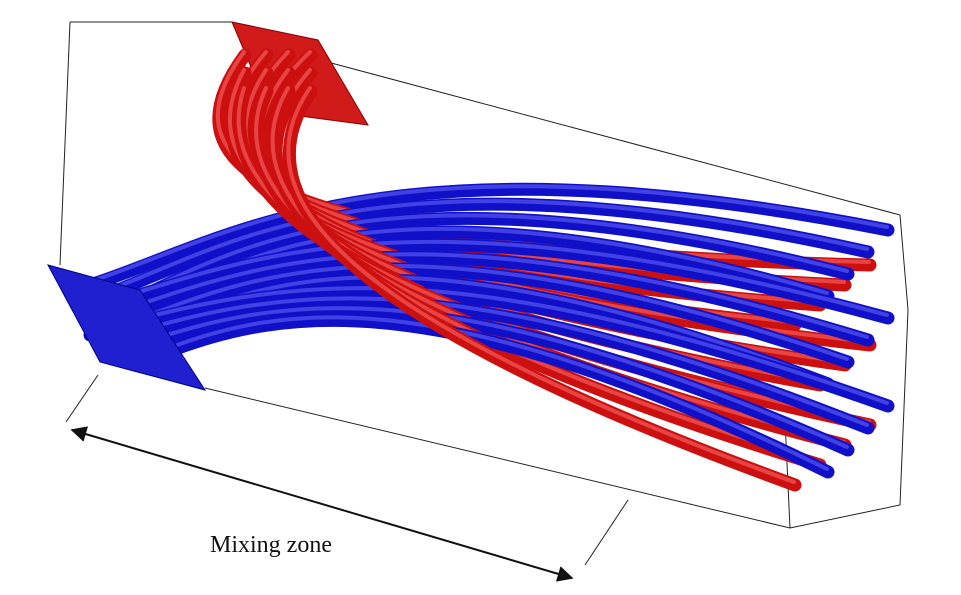 This screenshot has width=961, height=595. I want to click on mixing-zone-label: Mixing zone, so click(271, 545).